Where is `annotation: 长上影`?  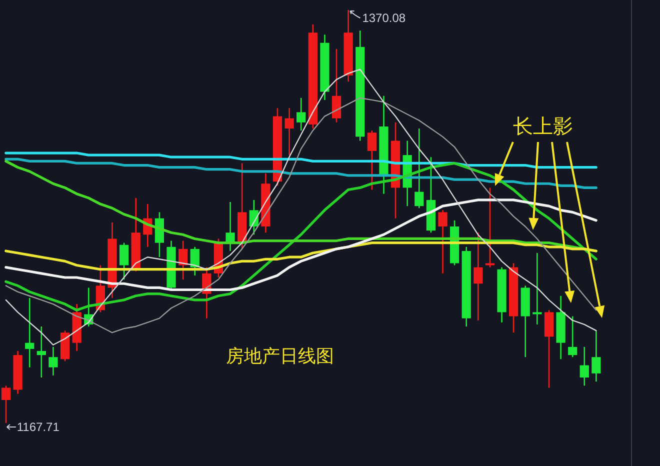
annotation: 长上影 is located at coordinates (543, 126).